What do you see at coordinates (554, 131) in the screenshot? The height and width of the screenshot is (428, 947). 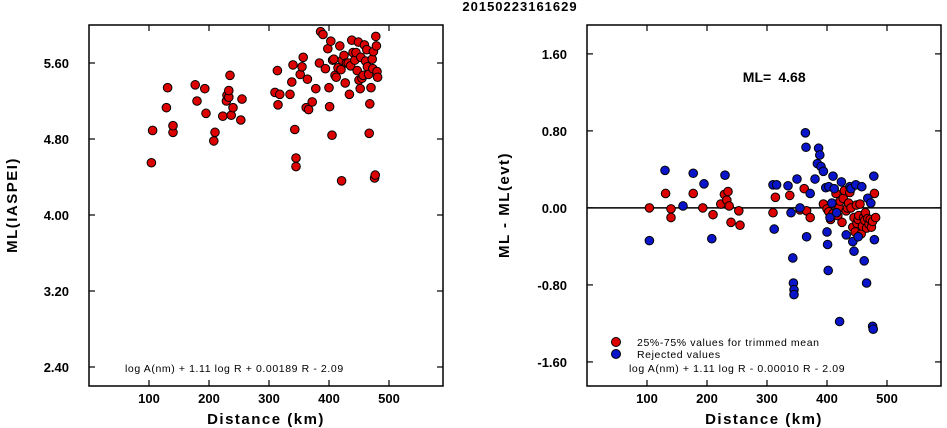 I see `y-tick-label: 0.80` at bounding box center [554, 131].